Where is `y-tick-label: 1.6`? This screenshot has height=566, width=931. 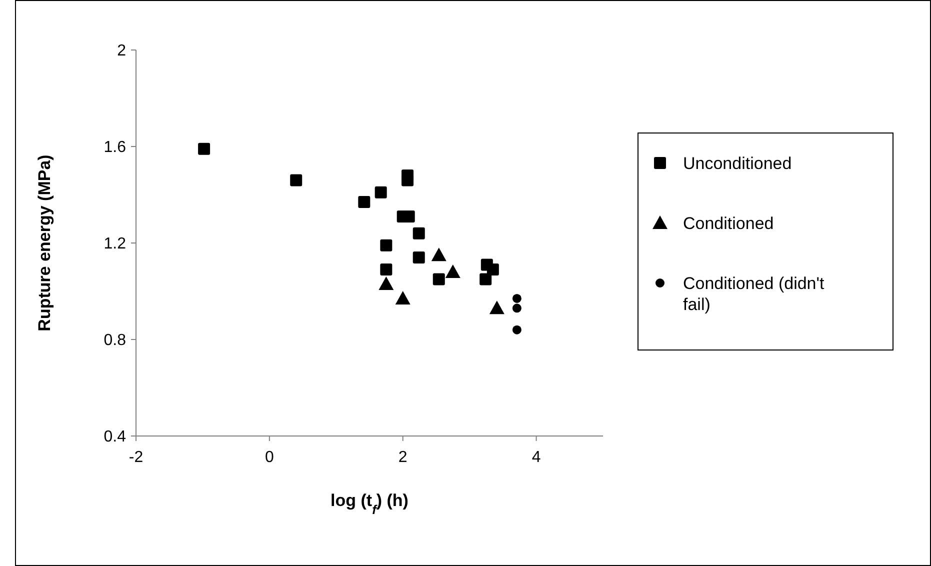 y-tick-label: 1.6 is located at coordinates (115, 147).